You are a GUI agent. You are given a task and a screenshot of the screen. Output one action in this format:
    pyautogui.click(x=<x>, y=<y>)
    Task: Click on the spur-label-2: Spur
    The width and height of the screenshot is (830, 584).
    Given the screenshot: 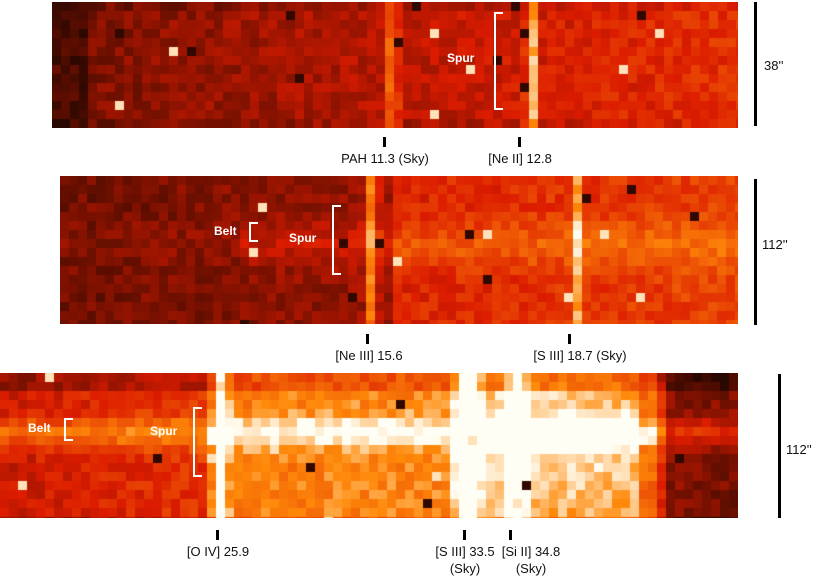 What is the action you would take?
    pyautogui.click(x=303, y=238)
    